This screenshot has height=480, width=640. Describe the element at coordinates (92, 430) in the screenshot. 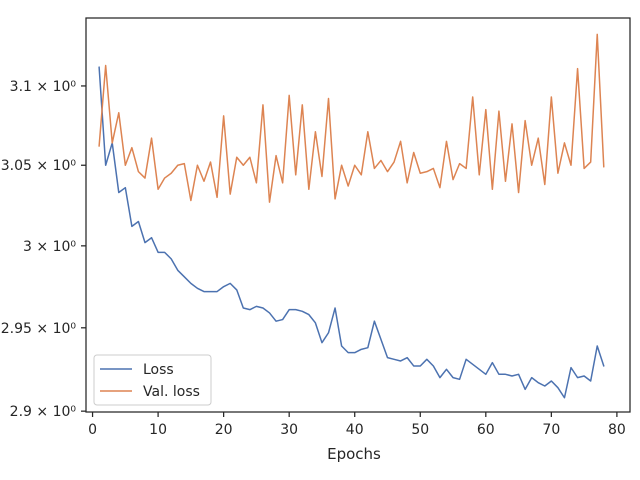

I see `x-tick-label: 0` at that location.